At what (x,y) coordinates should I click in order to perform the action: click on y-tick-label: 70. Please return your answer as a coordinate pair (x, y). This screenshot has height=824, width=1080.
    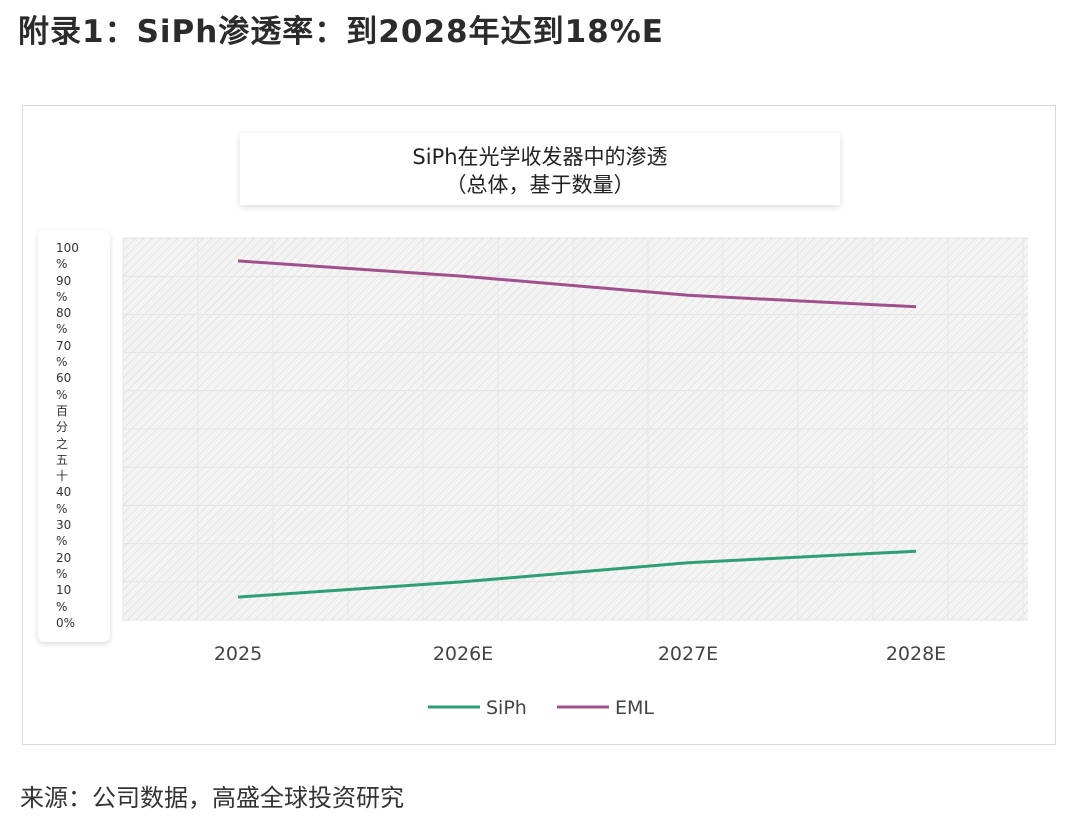
    Looking at the image, I should click on (64, 345).